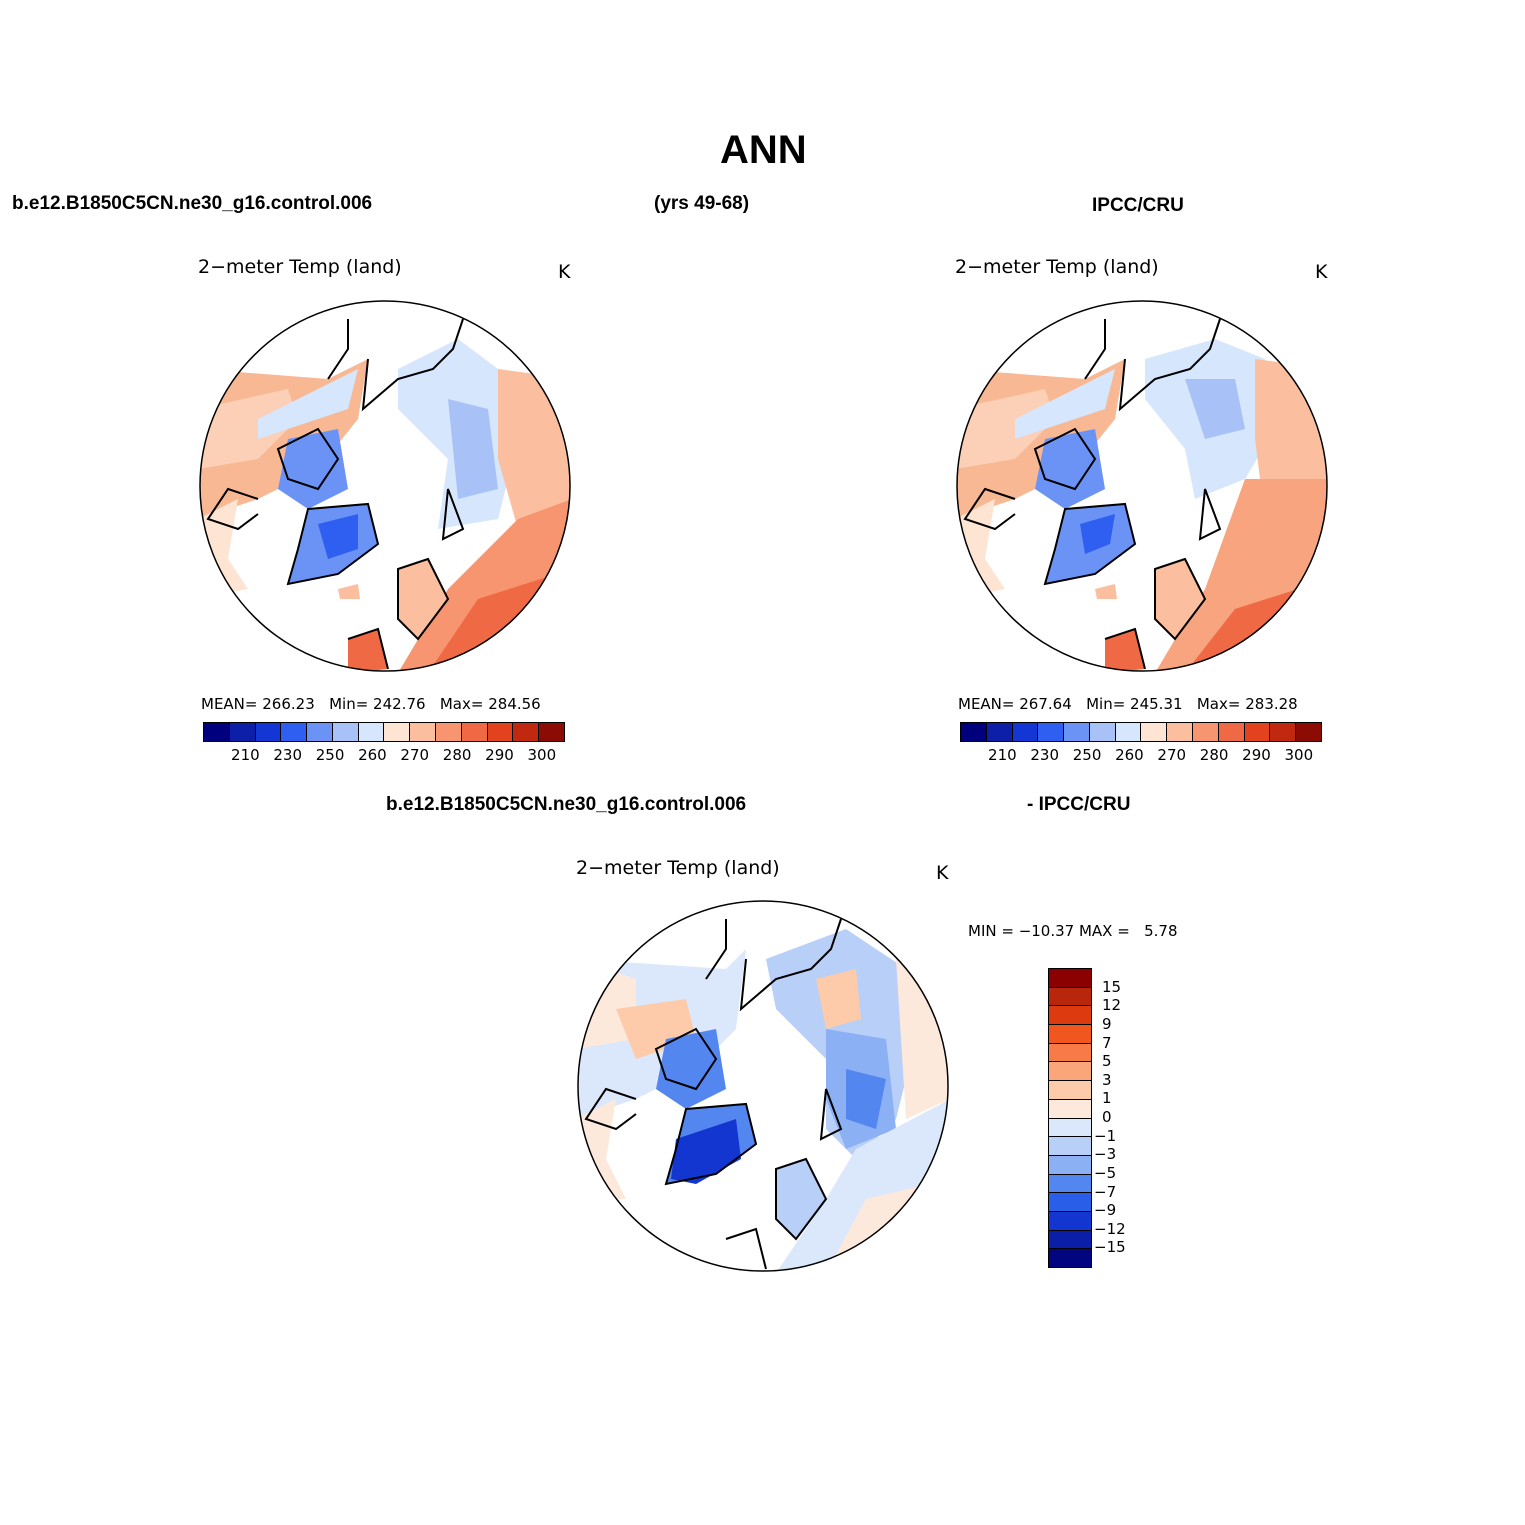  I want to click on diff-map-border, so click(763, 1086).